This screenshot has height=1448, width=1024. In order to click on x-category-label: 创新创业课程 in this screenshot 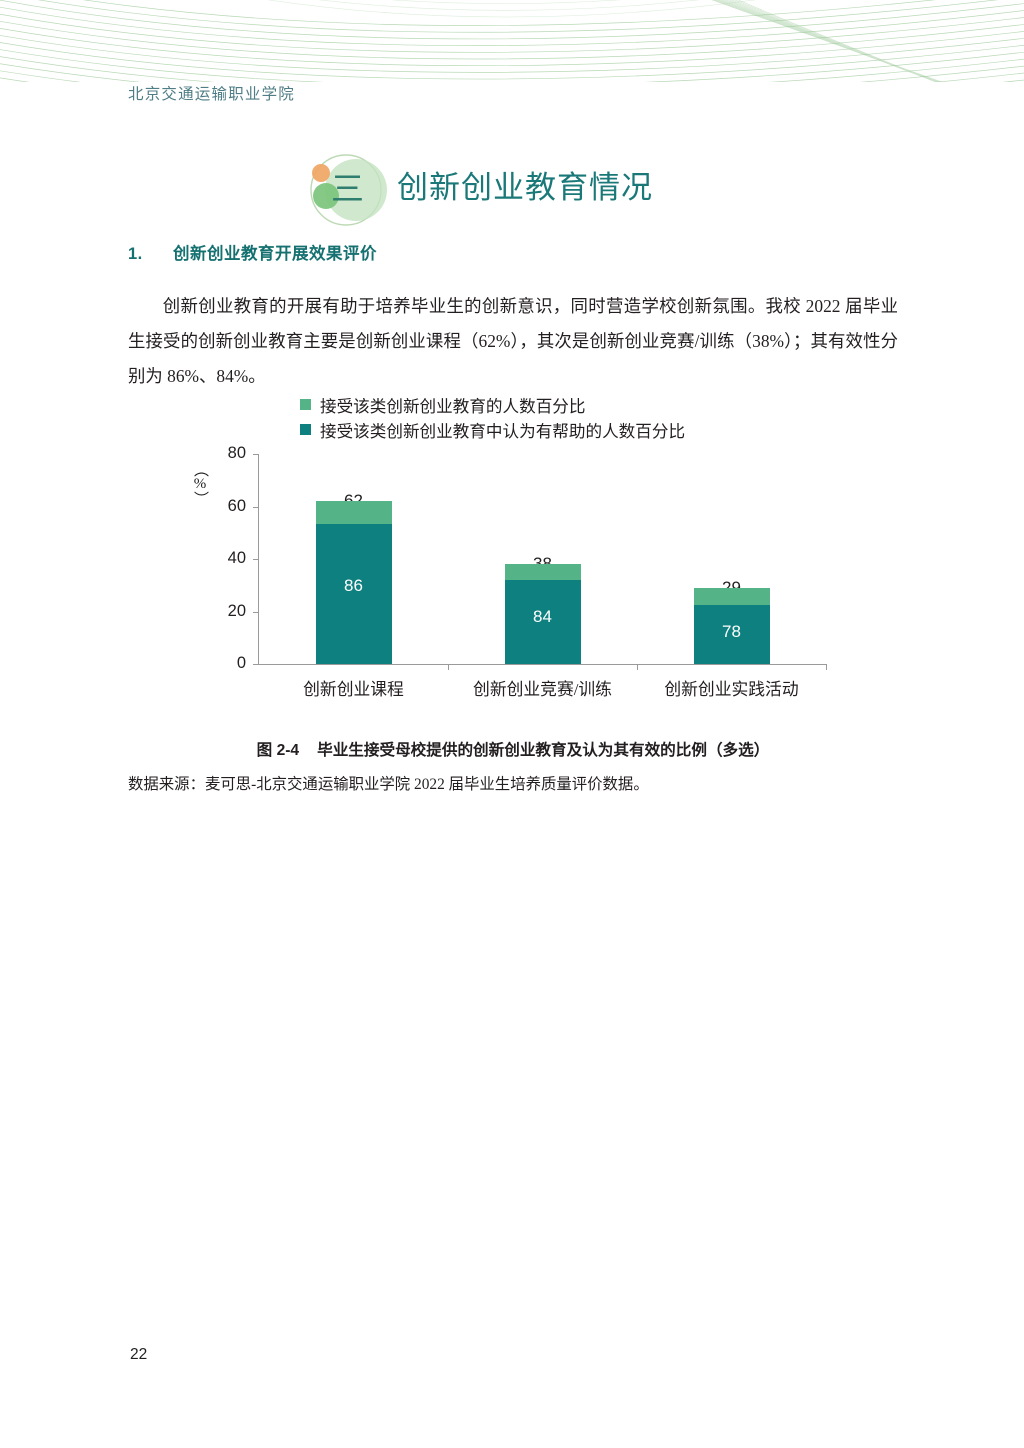, I will do `click(353, 689)`.